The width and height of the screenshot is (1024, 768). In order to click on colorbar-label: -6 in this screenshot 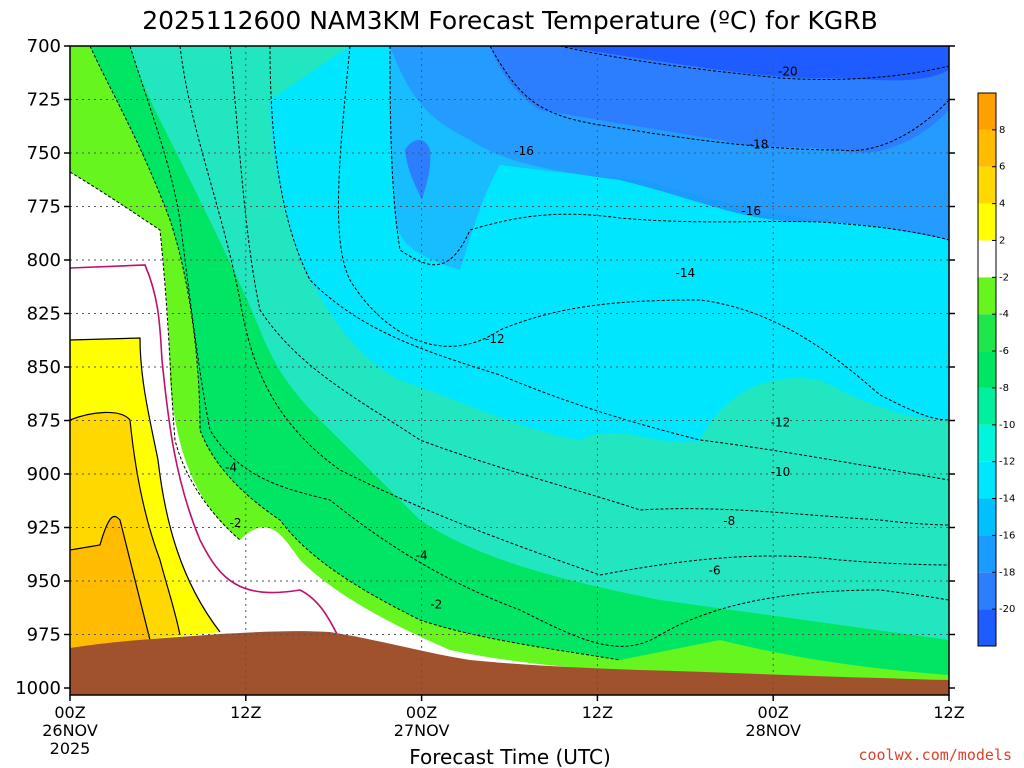, I will do `click(1004, 351)`.